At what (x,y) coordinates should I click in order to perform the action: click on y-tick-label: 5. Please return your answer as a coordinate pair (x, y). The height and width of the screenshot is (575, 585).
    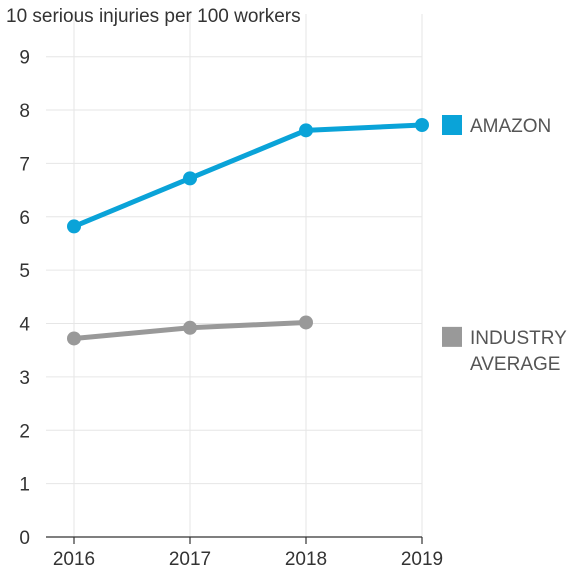
    Looking at the image, I should click on (24, 271).